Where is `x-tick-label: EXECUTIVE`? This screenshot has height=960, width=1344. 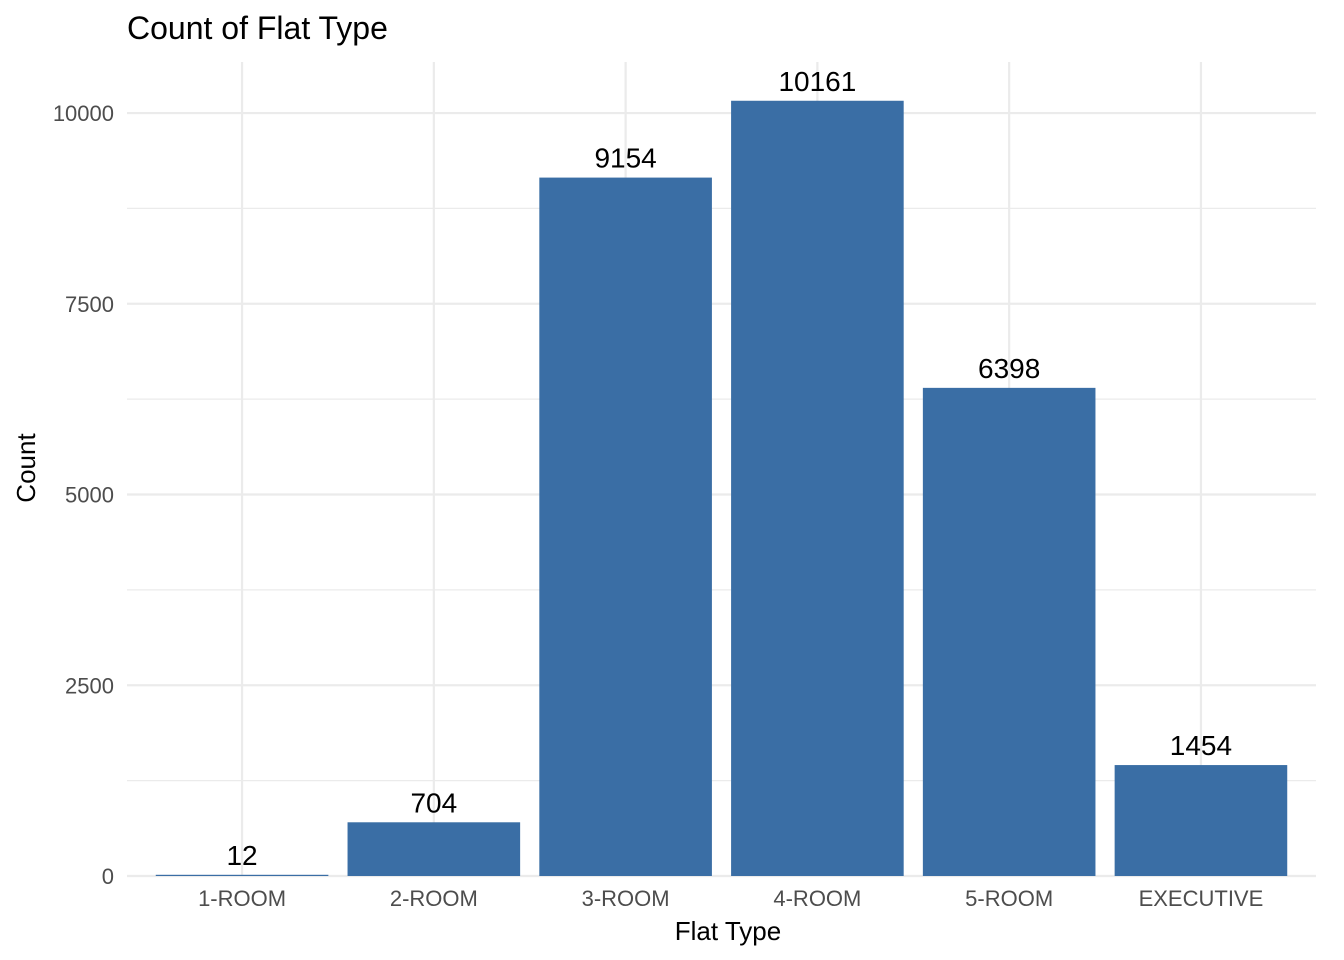
x-tick-label: EXECUTIVE is located at coordinates (1201, 898).